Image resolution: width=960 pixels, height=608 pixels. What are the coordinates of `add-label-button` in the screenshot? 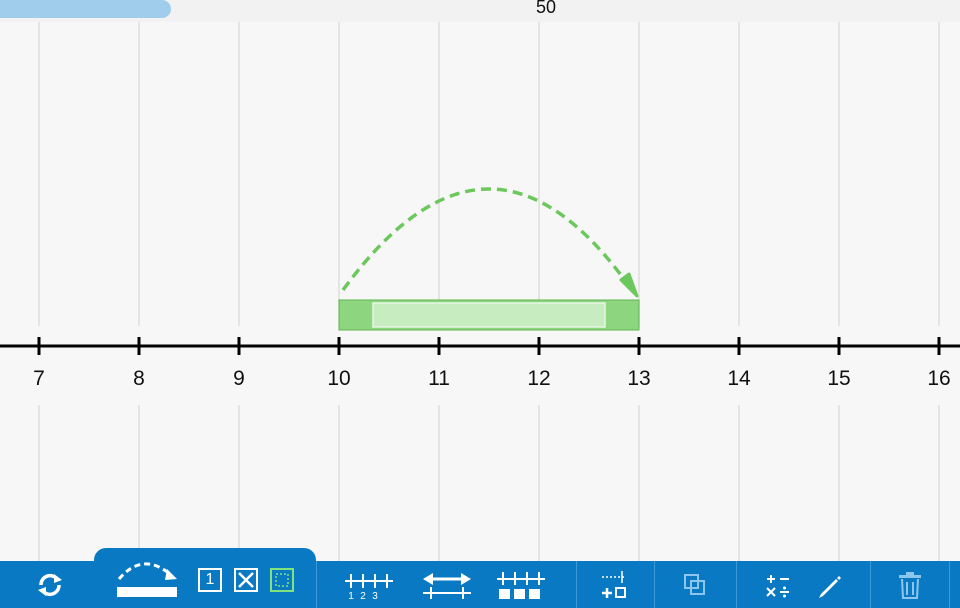 It's located at (614, 585).